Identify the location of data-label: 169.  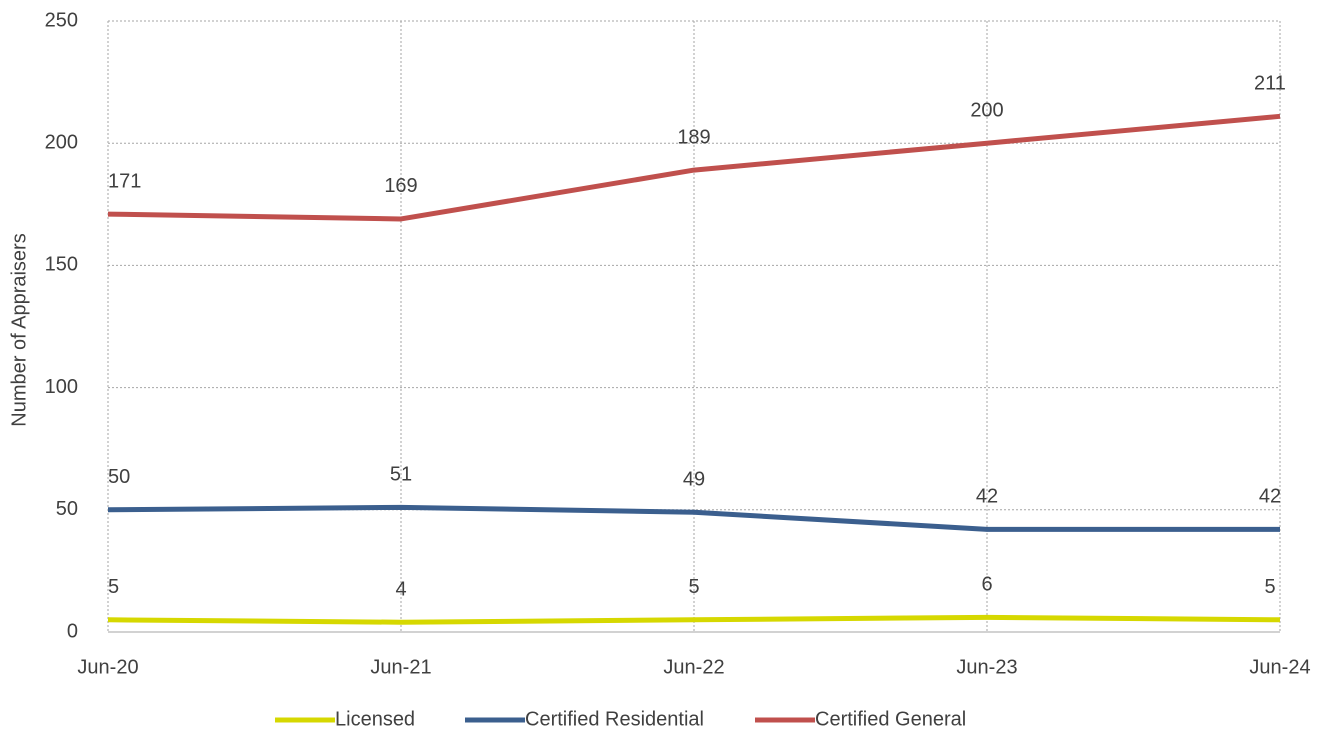
(400, 186).